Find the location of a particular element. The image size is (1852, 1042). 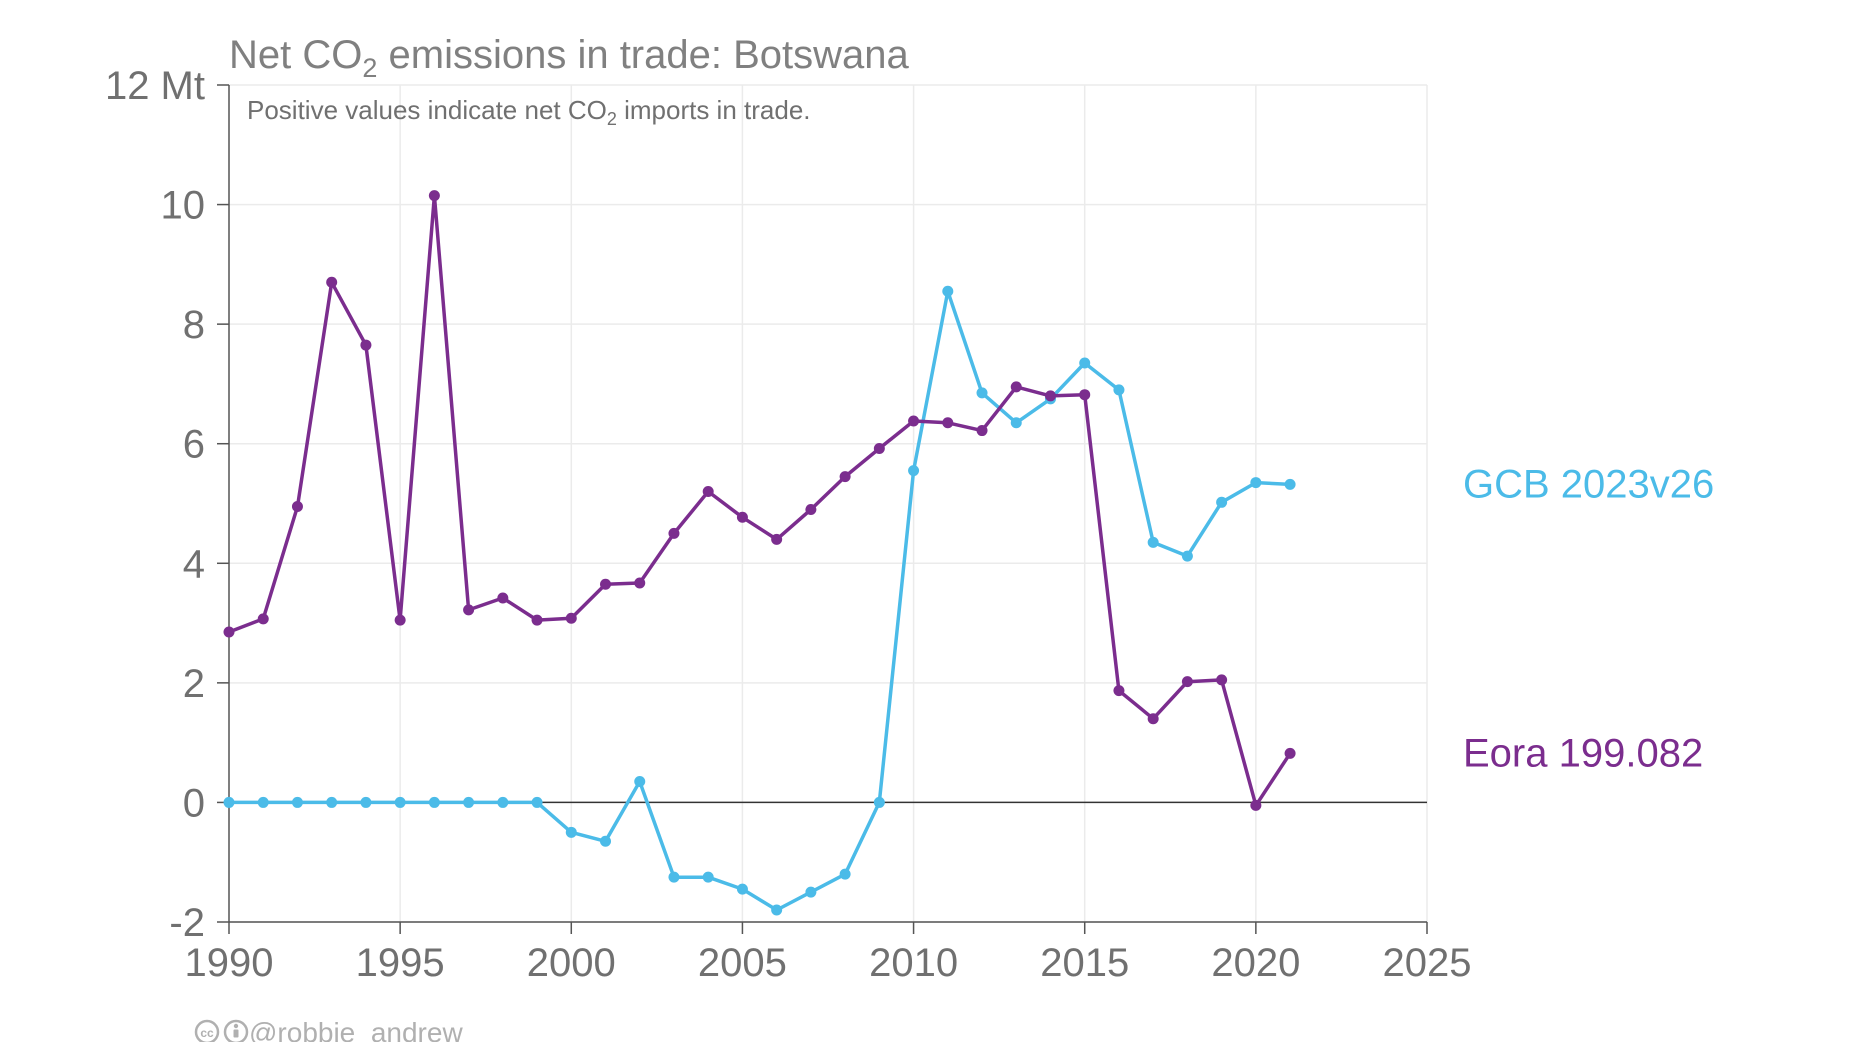

x-tick-label: 1995 is located at coordinates (400, 963).